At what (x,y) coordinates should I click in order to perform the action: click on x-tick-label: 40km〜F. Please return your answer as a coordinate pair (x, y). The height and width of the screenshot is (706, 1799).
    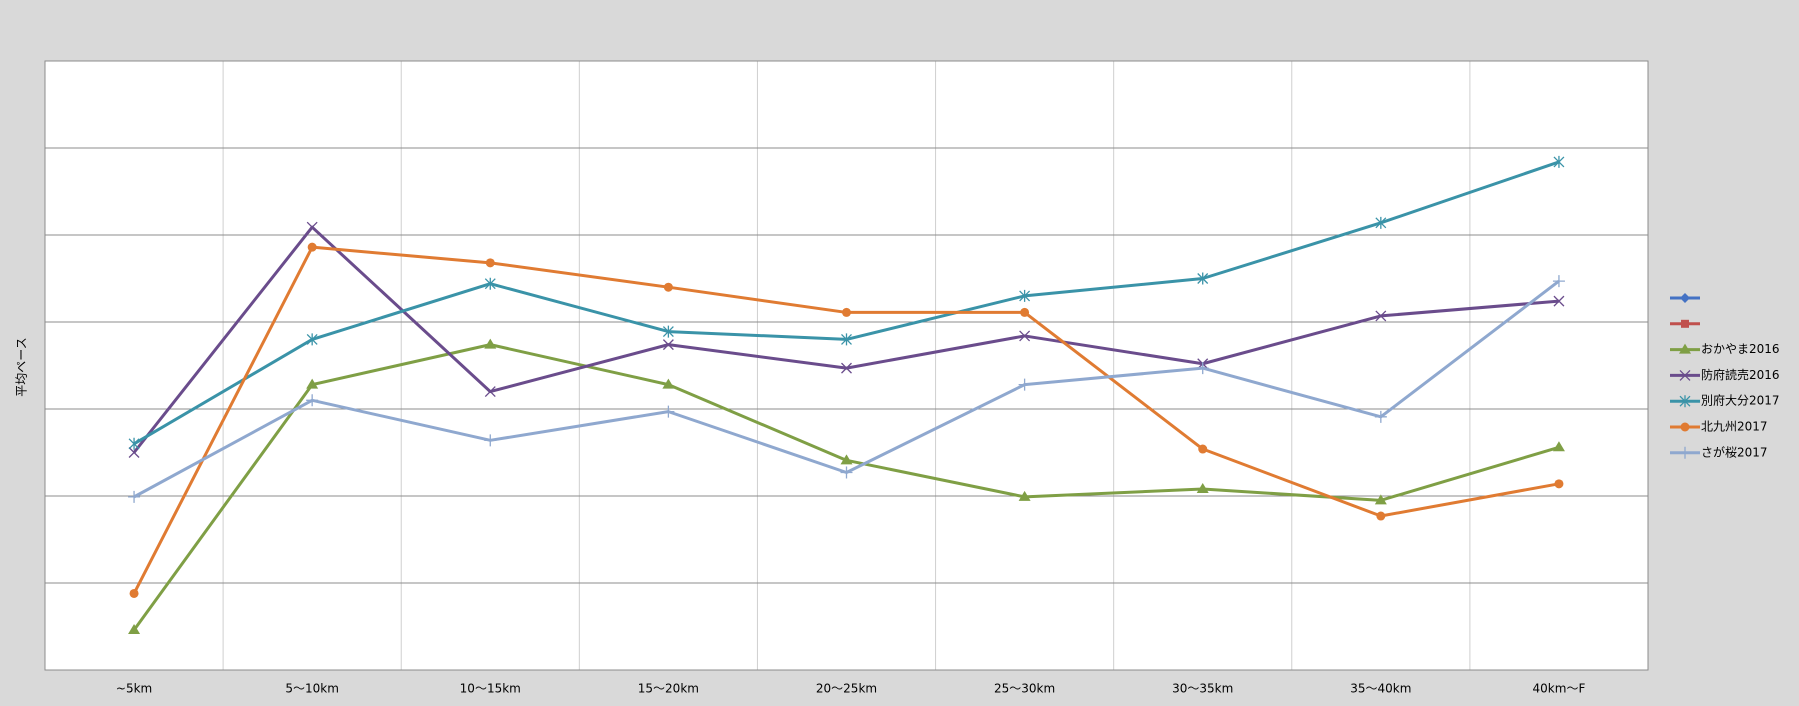
    Looking at the image, I should click on (1559, 689).